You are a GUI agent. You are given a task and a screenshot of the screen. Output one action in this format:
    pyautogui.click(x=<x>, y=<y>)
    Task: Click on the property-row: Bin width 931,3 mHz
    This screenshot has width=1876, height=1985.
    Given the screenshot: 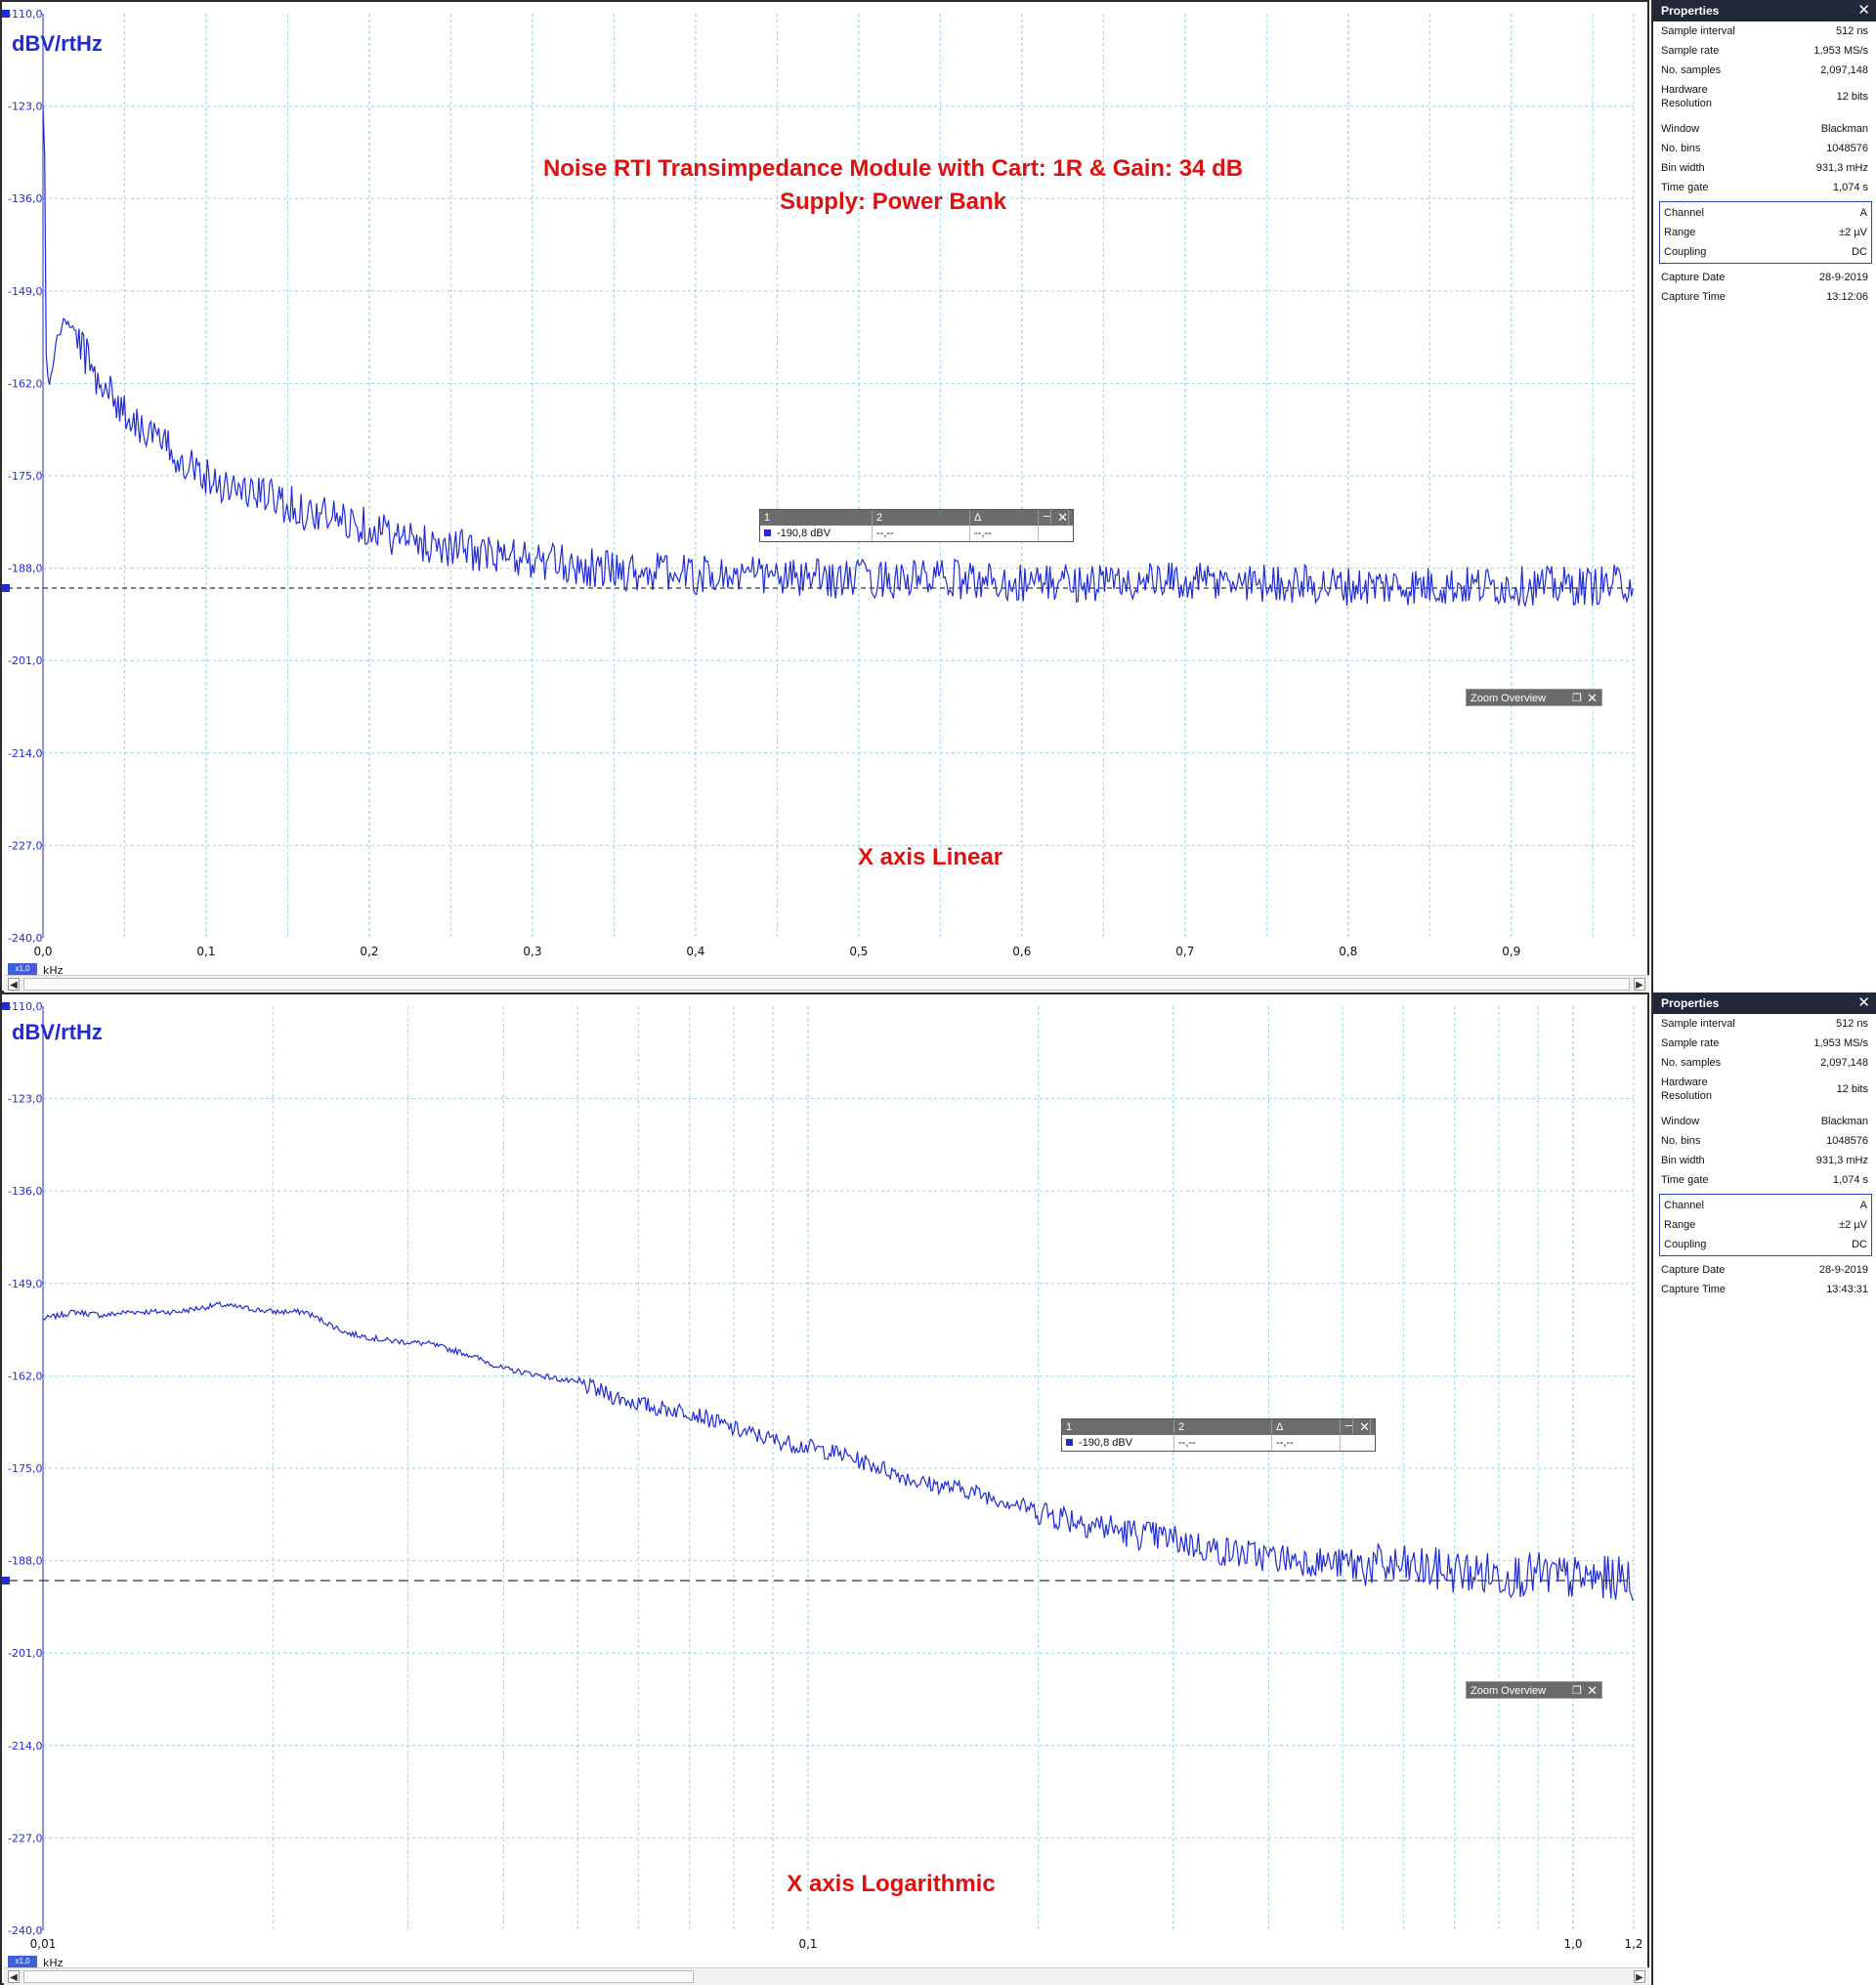 What is the action you would take?
    pyautogui.click(x=1764, y=1160)
    